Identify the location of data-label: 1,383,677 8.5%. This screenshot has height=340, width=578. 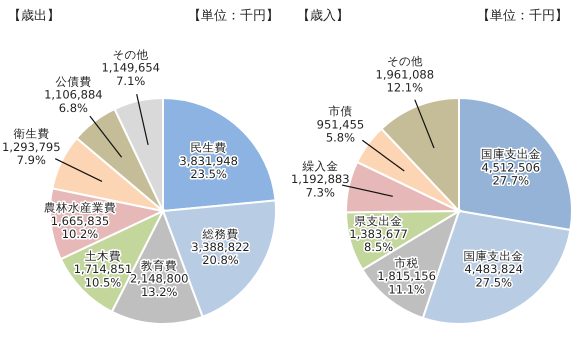
(378, 240).